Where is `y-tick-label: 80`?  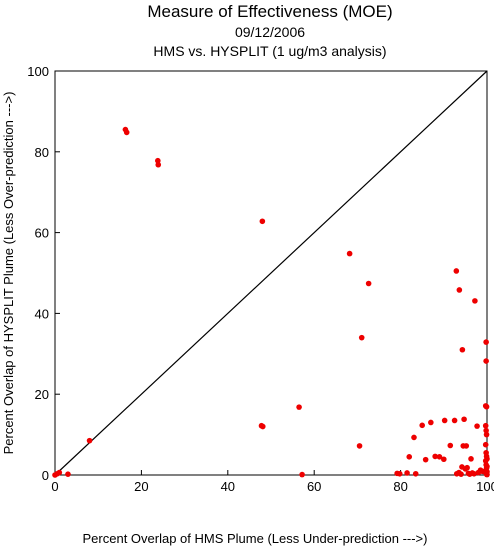
y-tick-label: 80 is located at coordinates (42, 152).